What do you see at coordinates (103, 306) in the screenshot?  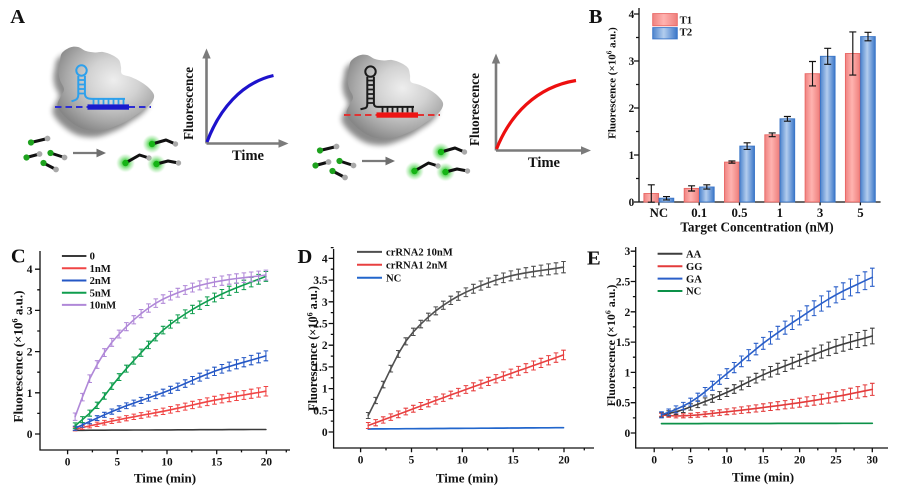 I see `svg-text: 10nM` at bounding box center [103, 306].